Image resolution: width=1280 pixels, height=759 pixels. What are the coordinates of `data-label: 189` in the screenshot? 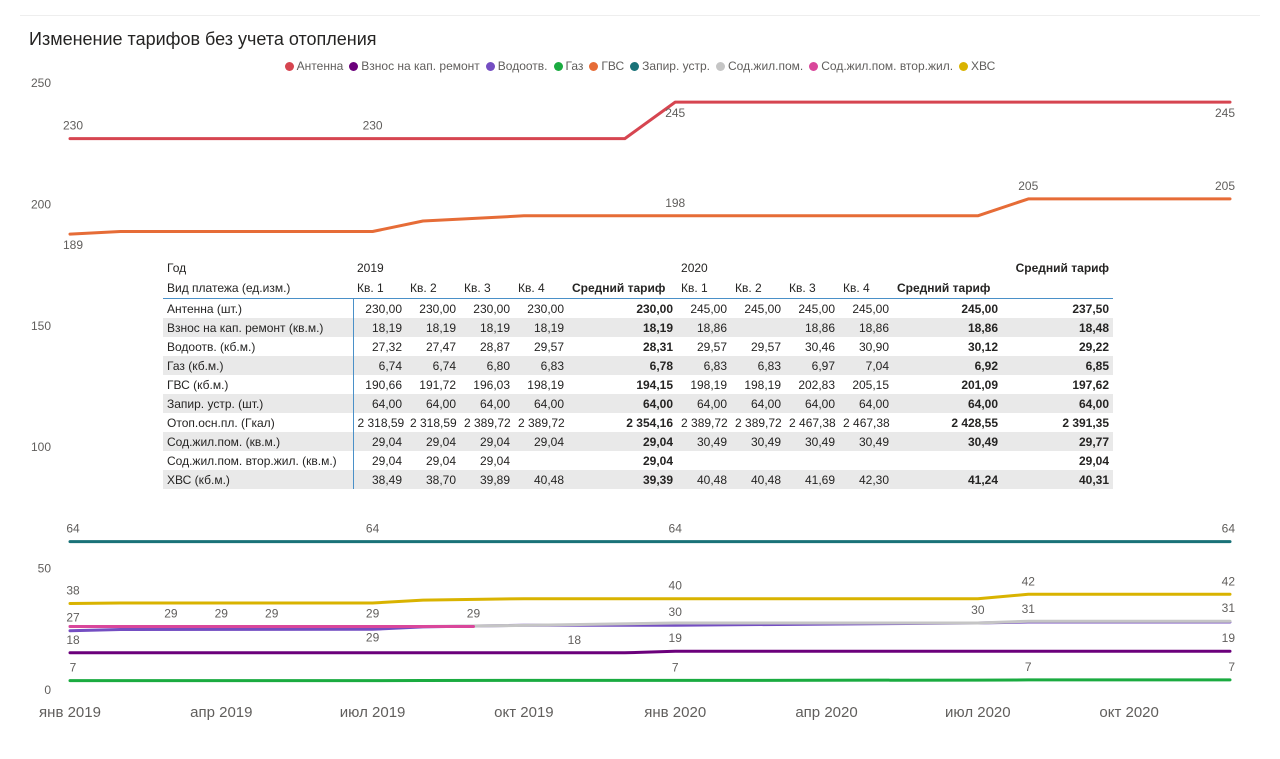 It's located at (73, 245).